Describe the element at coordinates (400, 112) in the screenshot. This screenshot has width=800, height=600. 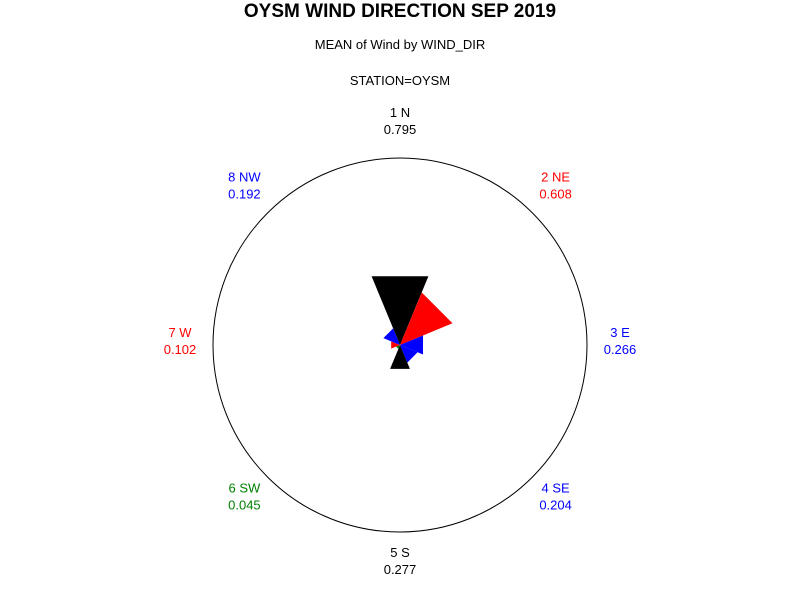
I see `label-1-n: 1 N` at that location.